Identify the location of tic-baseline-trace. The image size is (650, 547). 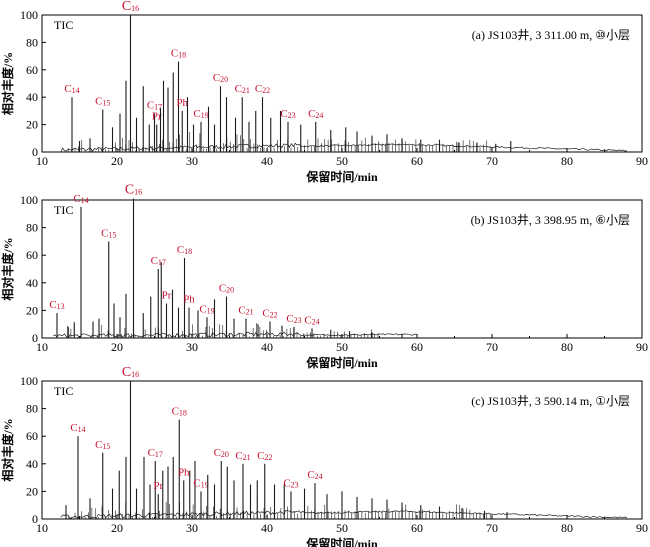
(344, 147).